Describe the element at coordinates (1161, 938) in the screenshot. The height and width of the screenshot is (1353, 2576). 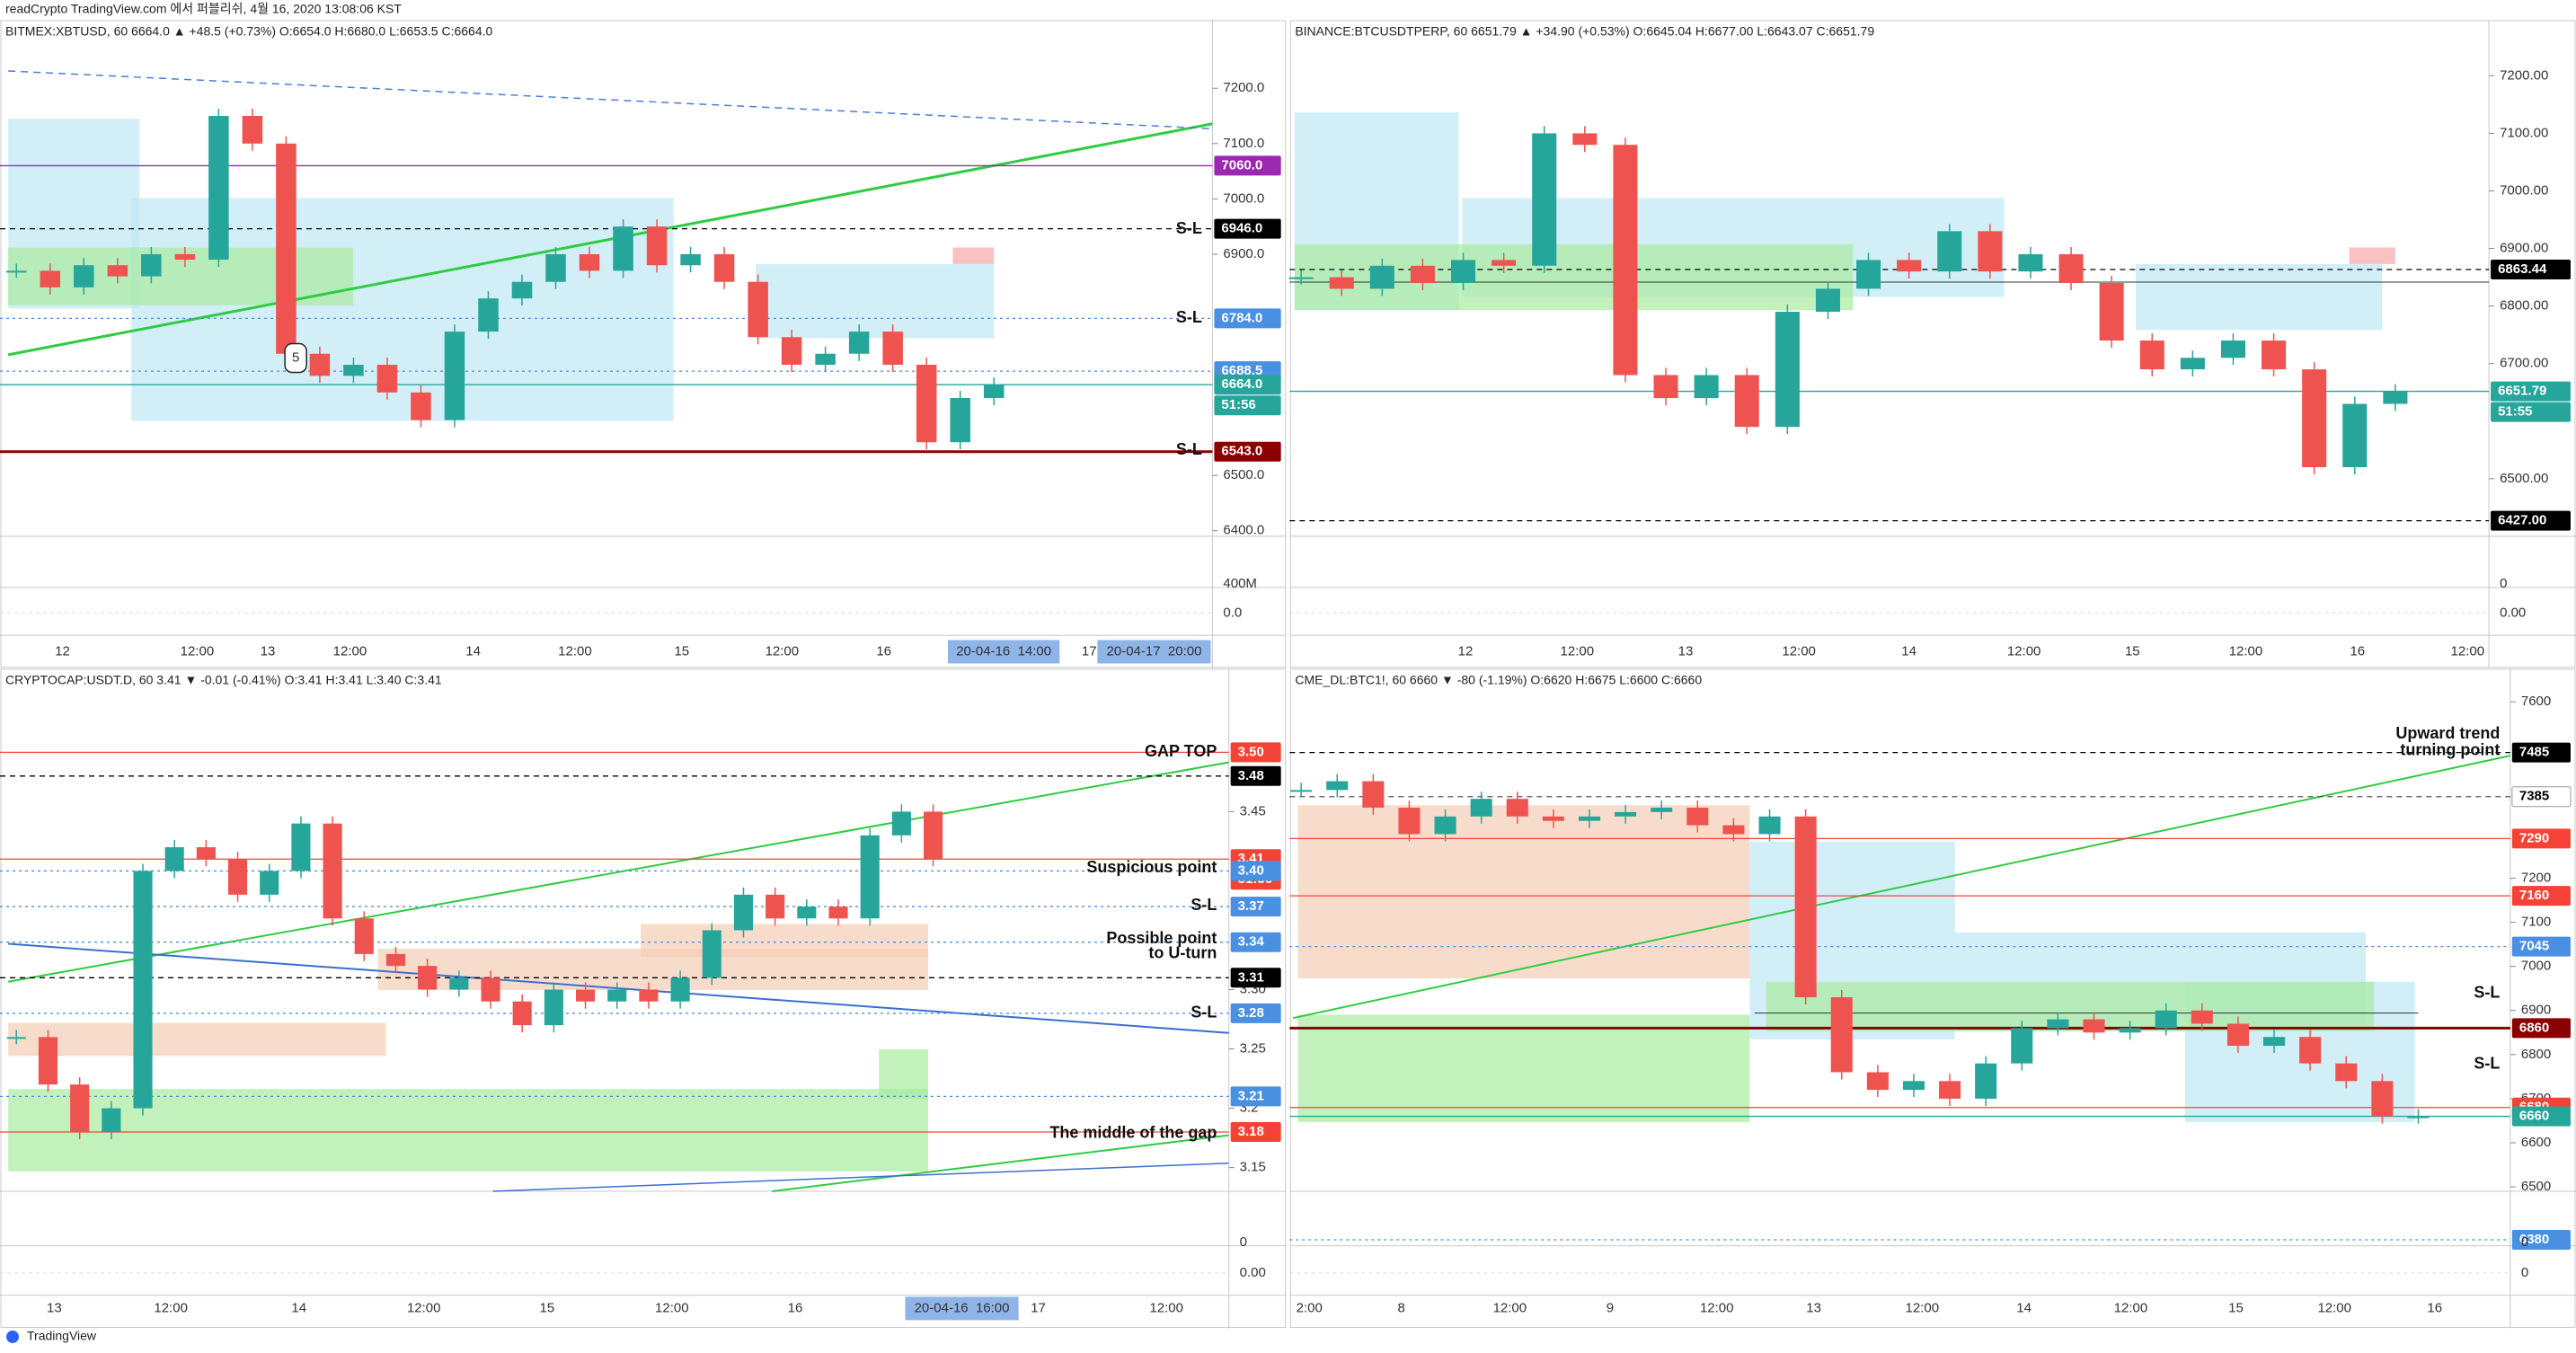
I see `annotation: Possible point` at that location.